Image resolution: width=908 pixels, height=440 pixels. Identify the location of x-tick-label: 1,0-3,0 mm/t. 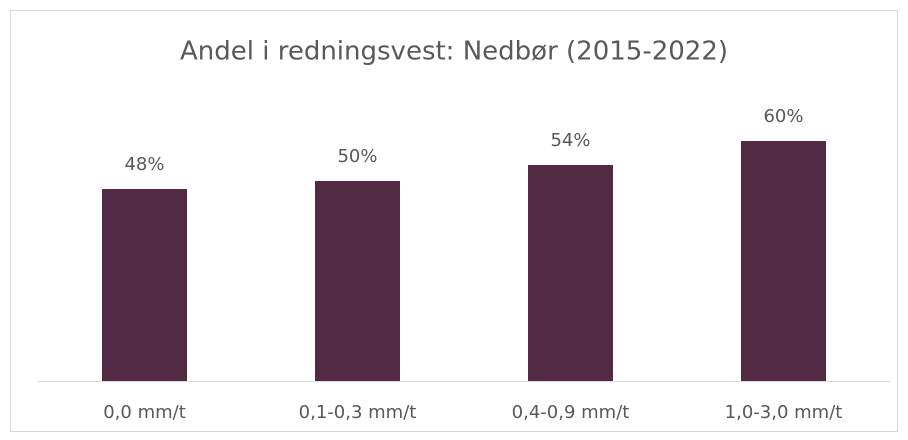
(784, 412).